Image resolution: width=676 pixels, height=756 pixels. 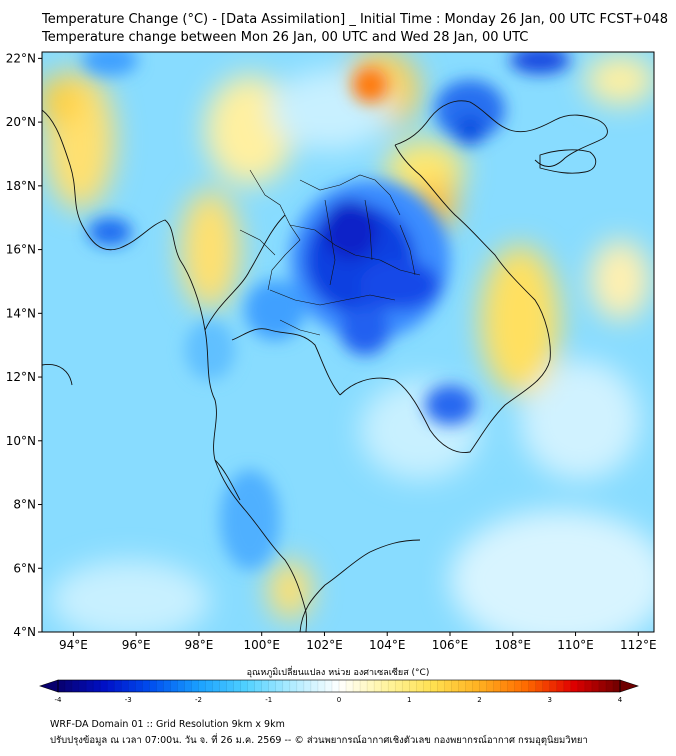 I want to click on lon-tick-label: 104°E, so click(x=387, y=645).